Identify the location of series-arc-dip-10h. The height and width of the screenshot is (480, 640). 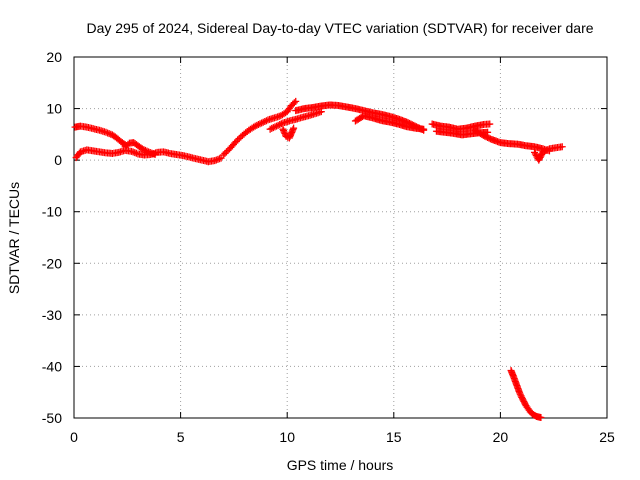
(288, 133).